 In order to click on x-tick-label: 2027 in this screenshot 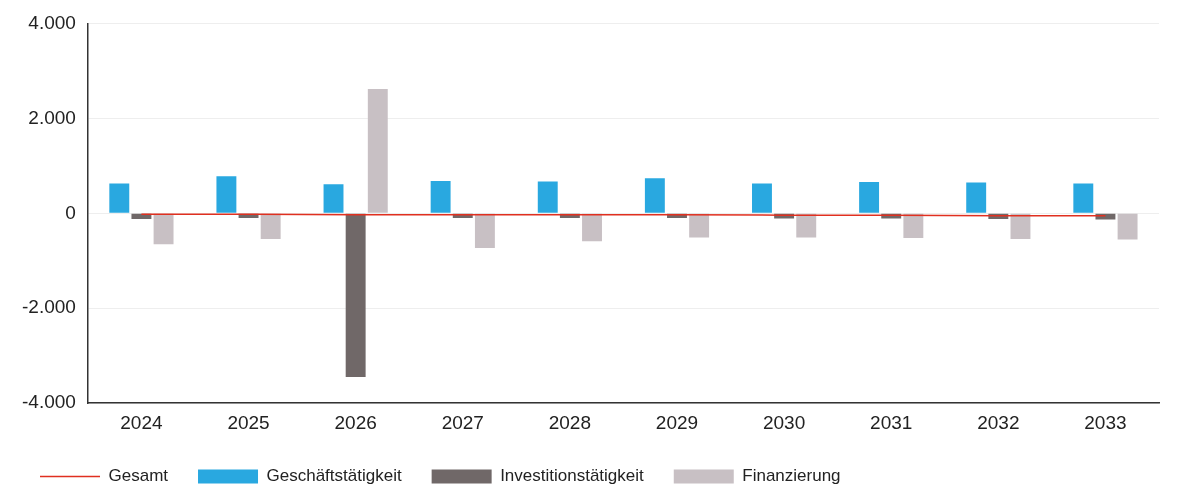, I will do `click(462, 422)`.